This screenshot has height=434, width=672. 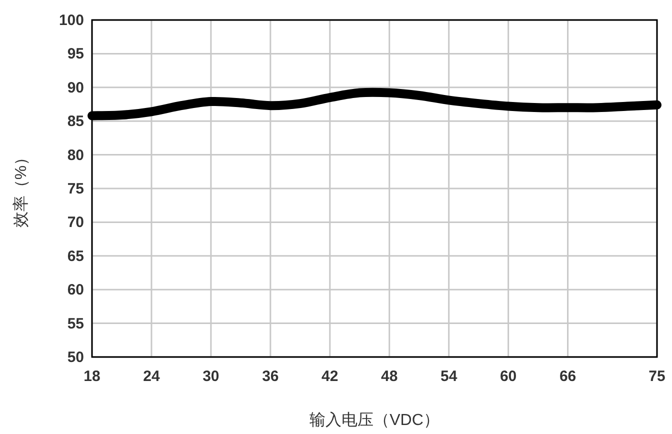 What do you see at coordinates (75, 54) in the screenshot?
I see `y-tick-label: 95` at bounding box center [75, 54].